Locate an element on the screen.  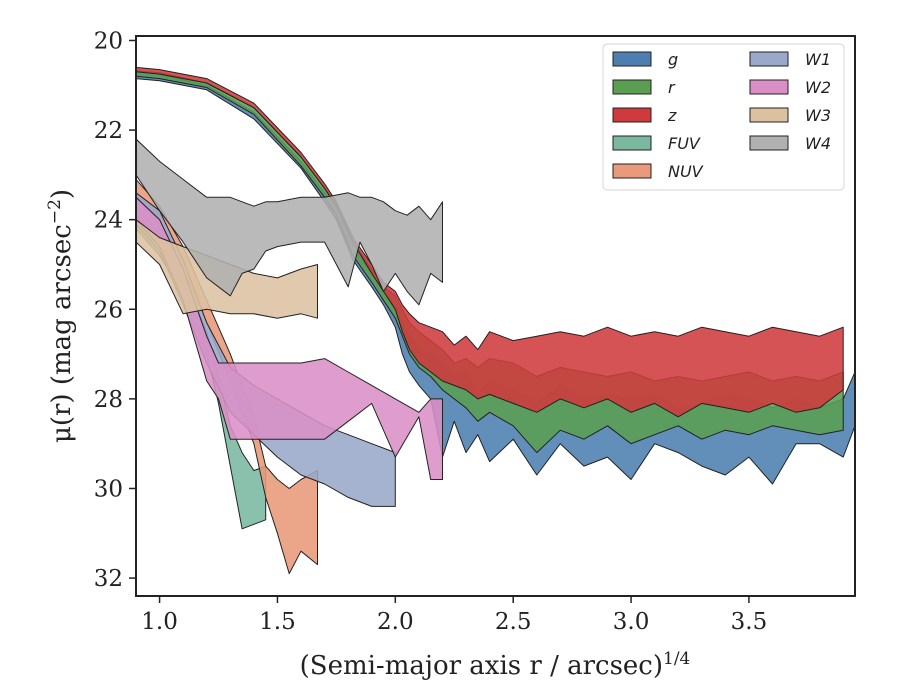
legend: grz FUV NUV W1 W2 W3 W4 is located at coordinates (723, 117).